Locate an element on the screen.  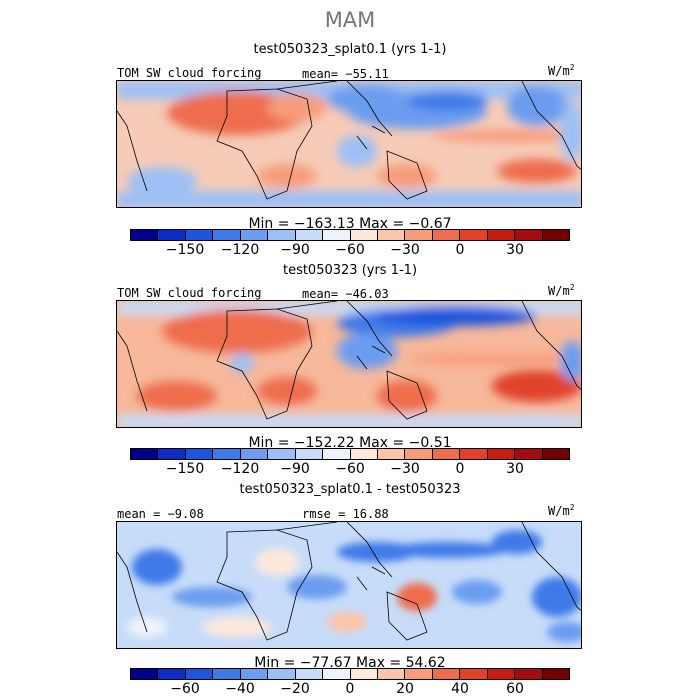
panel-1-tick: −120 is located at coordinates (240, 250).